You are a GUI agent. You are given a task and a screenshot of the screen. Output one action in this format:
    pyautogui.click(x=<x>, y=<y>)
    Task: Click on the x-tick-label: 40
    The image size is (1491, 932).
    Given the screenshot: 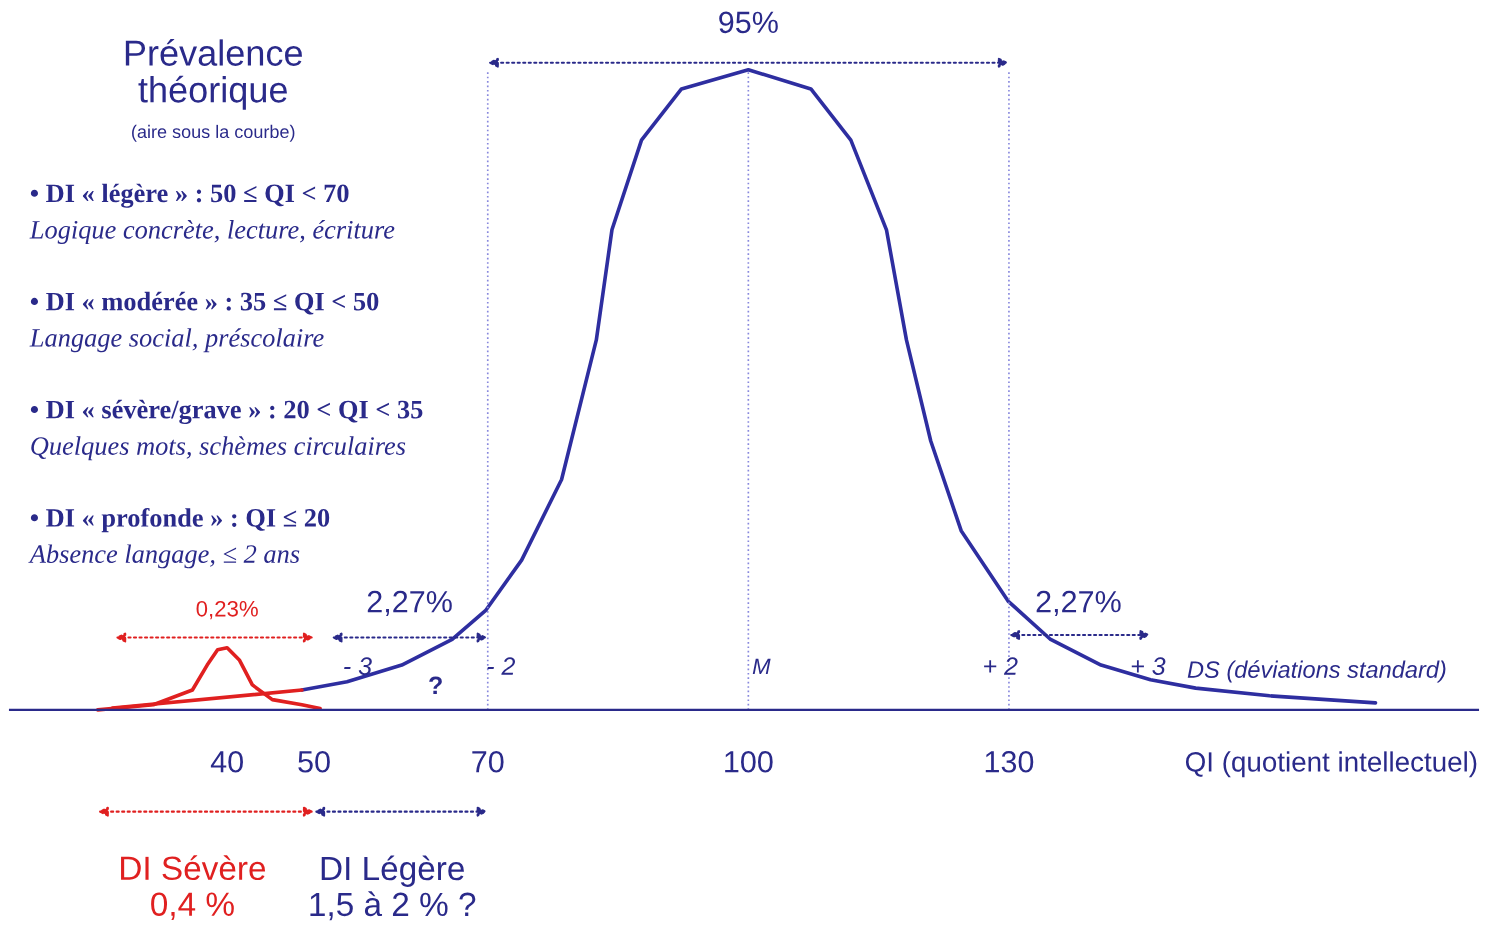 What is the action you would take?
    pyautogui.click(x=226, y=761)
    